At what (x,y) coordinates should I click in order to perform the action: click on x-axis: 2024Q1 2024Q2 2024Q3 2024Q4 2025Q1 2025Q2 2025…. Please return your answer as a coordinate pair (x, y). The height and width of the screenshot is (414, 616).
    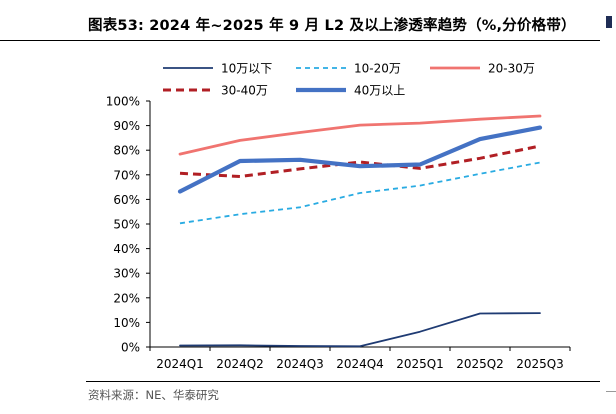
    Looking at the image, I should click on (360, 358).